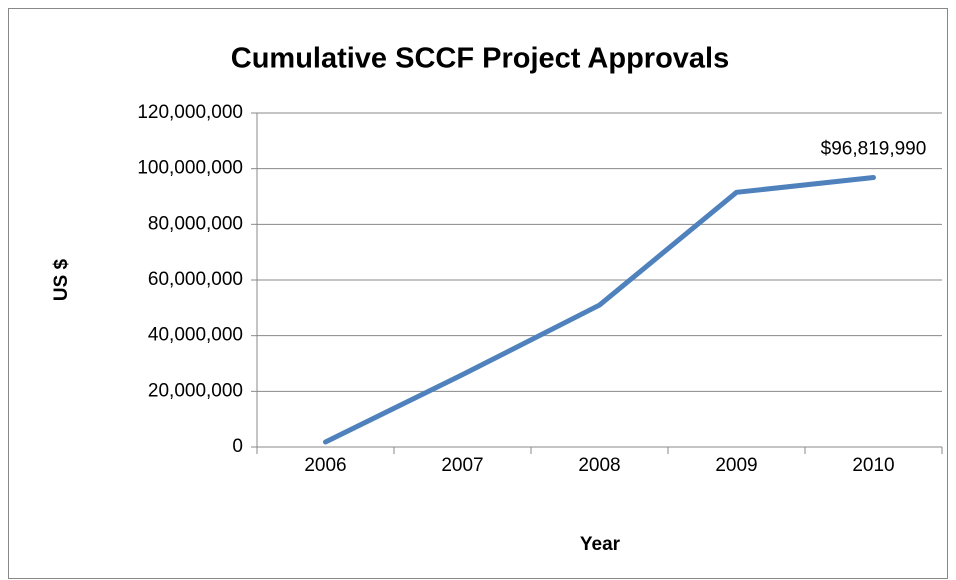 The width and height of the screenshot is (956, 580). I want to click on y-tick-label: 60,000,000, so click(195, 279).